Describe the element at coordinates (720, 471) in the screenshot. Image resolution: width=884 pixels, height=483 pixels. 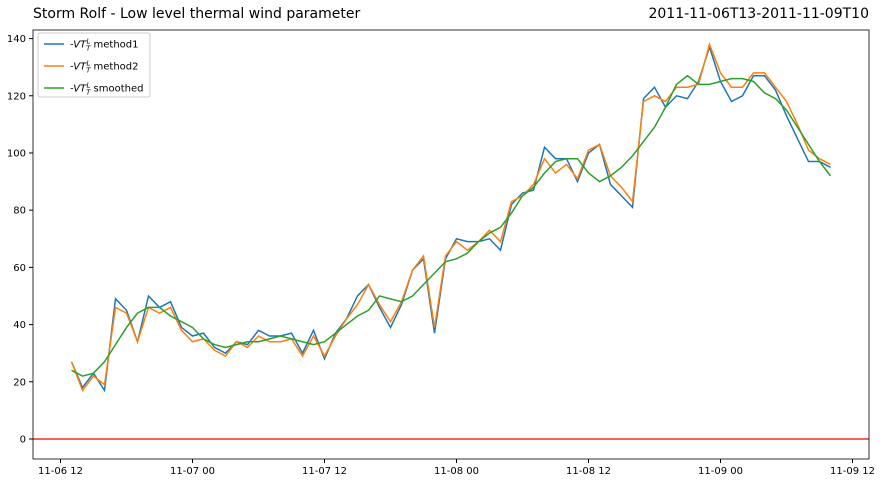
I see `x-tick-label: 11-09 00` at that location.